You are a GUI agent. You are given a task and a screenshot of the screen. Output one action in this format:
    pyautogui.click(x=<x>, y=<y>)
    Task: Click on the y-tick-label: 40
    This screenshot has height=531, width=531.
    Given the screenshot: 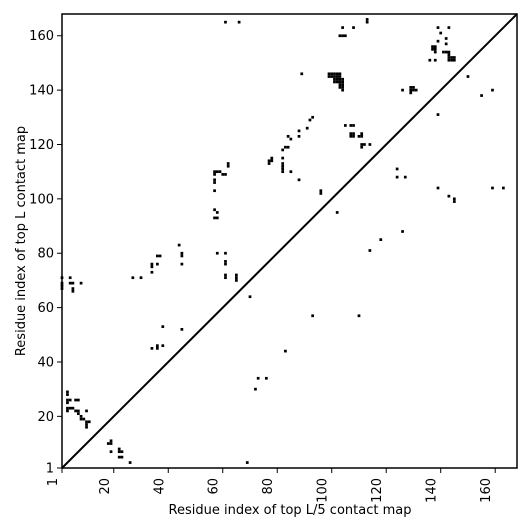 What is the action you would take?
    pyautogui.click(x=45, y=362)
    